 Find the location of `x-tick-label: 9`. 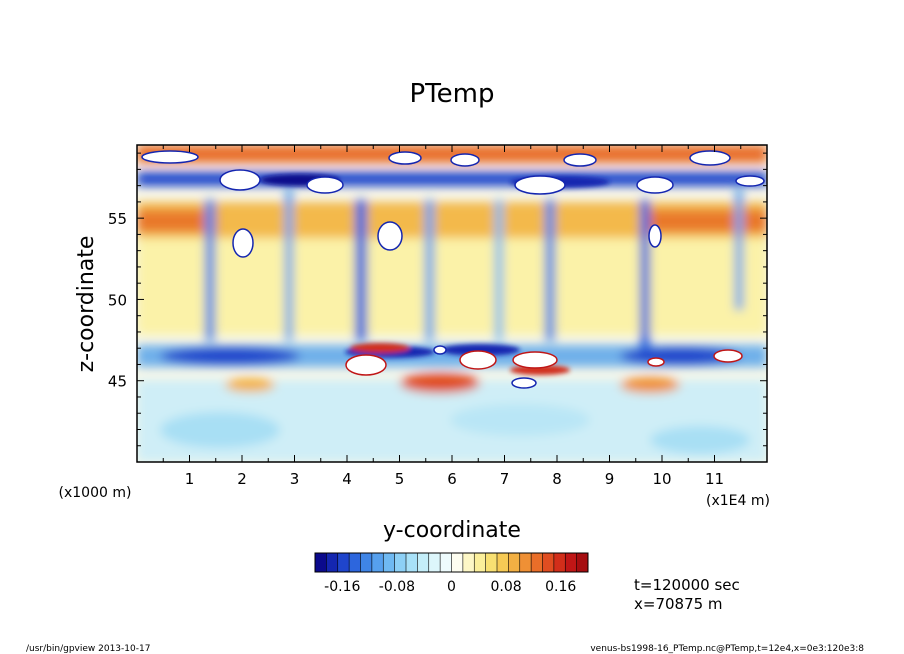

x-tick-label: 9 is located at coordinates (610, 479).